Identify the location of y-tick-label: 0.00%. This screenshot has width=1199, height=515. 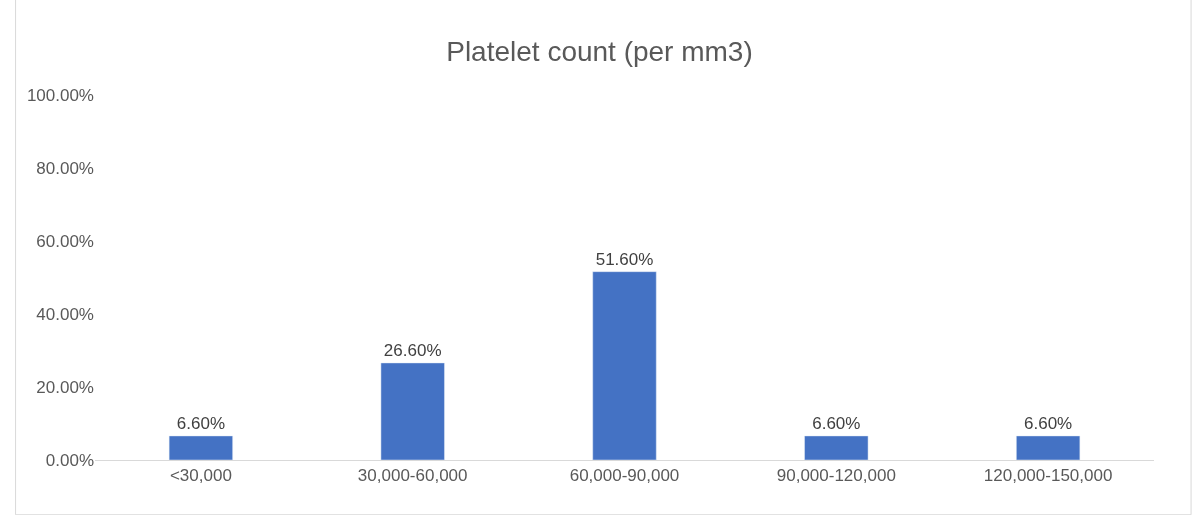
(69, 460).